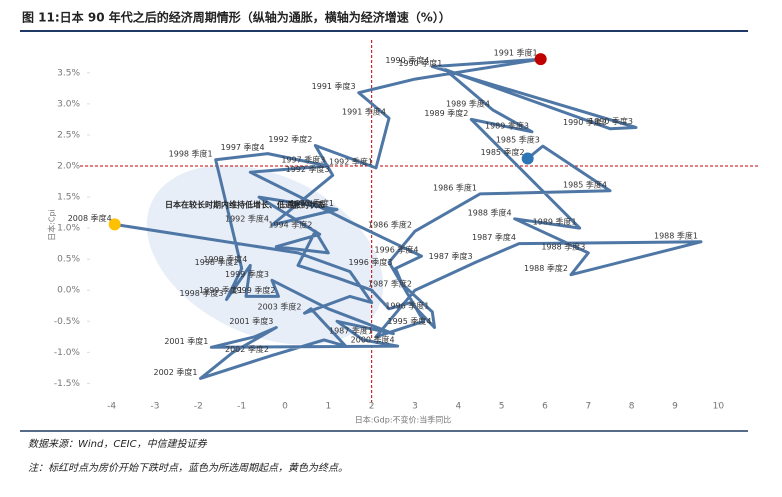 This screenshot has width=782, height=497. Describe the element at coordinates (451, 256) in the screenshot. I see `point-label: 1987 季度3` at that location.